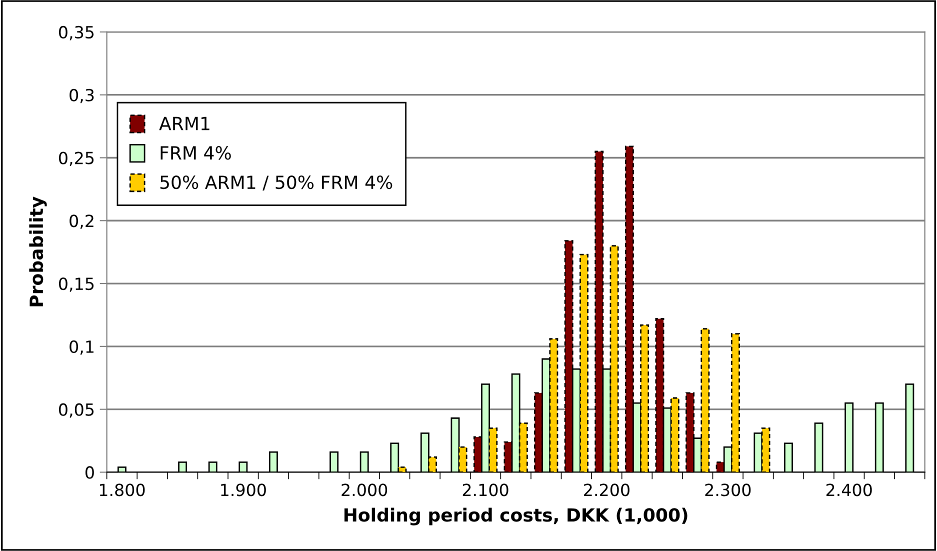 This screenshot has width=937, height=551. Describe the element at coordinates (82, 347) in the screenshot. I see `y-tick-label: 0,1` at that location.